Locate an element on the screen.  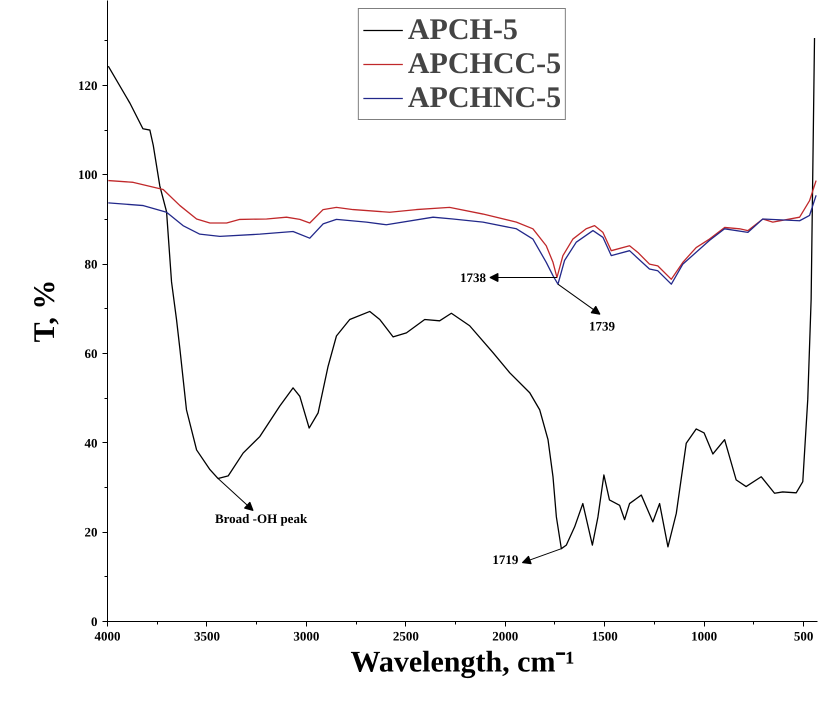
x-tick-label: 1000 is located at coordinates (704, 636).